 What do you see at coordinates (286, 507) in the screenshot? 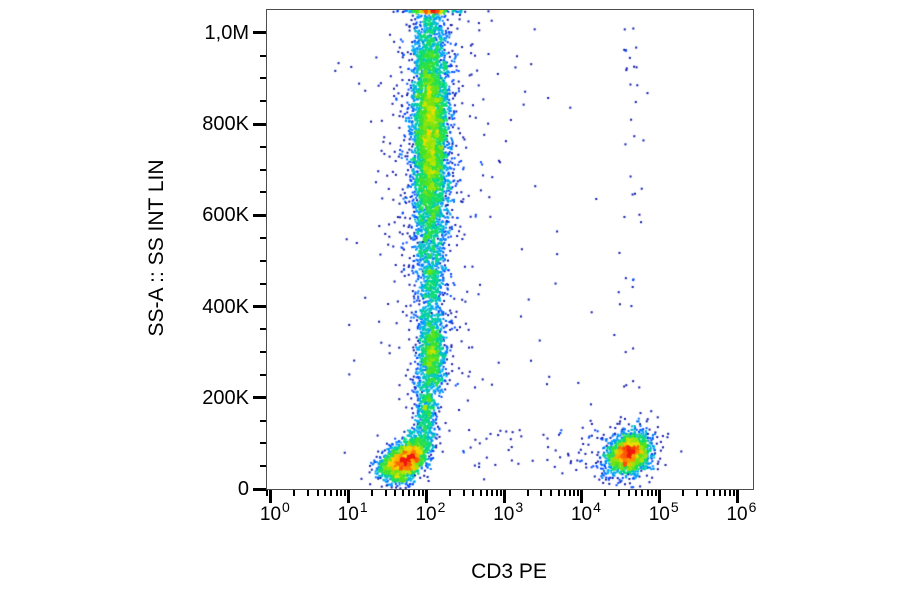
I see `x-tick-exponent: 0` at bounding box center [286, 507].